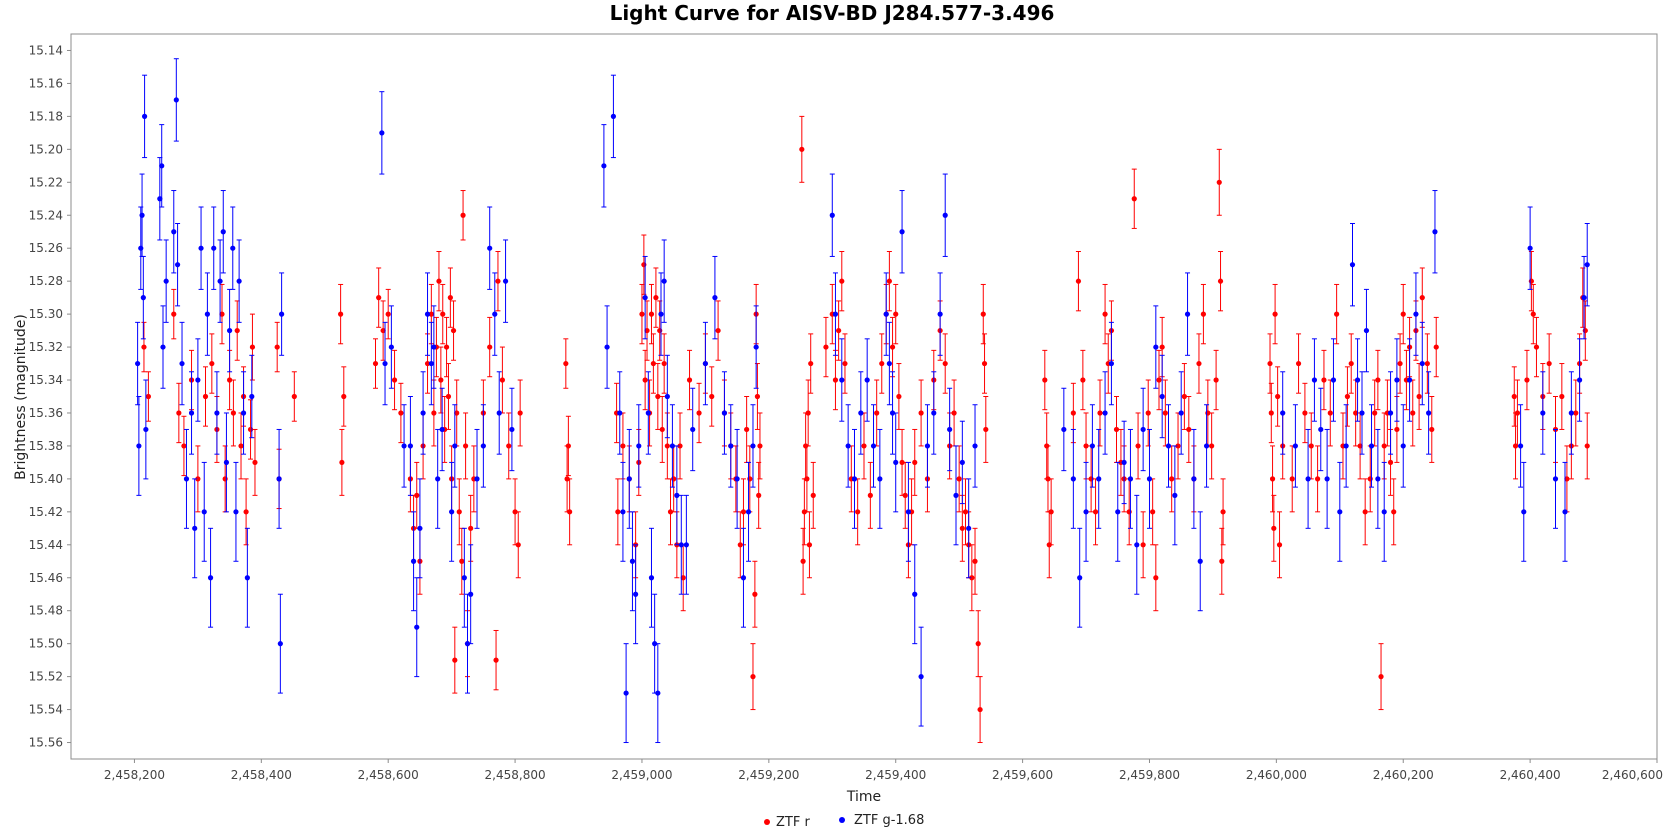  What do you see at coordinates (46, 50) in the screenshot?
I see `y-tick-label: 15.14` at bounding box center [46, 50].